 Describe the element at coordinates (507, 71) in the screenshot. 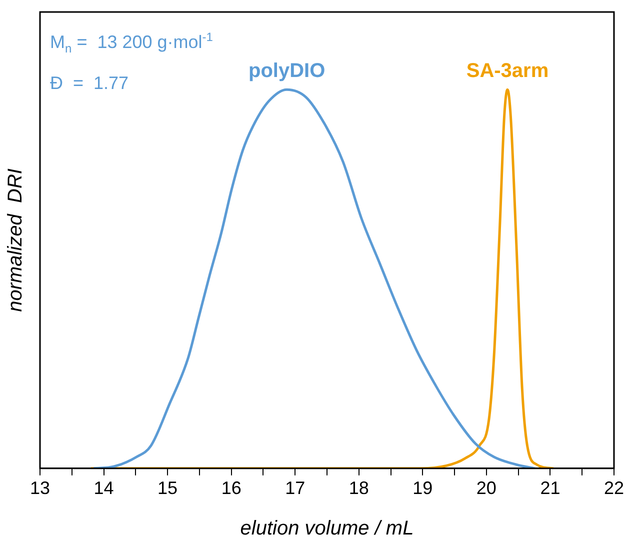

I see `series-label: SA-3arm` at that location.